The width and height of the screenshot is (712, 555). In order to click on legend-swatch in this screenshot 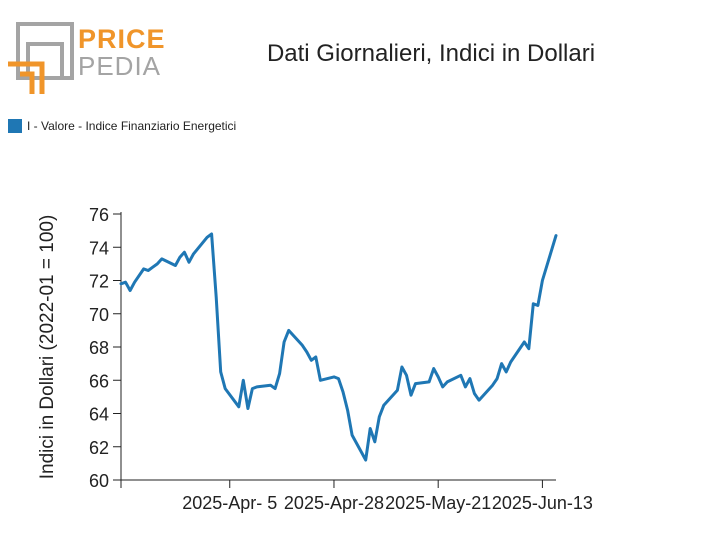, I will do `click(15, 126)`.